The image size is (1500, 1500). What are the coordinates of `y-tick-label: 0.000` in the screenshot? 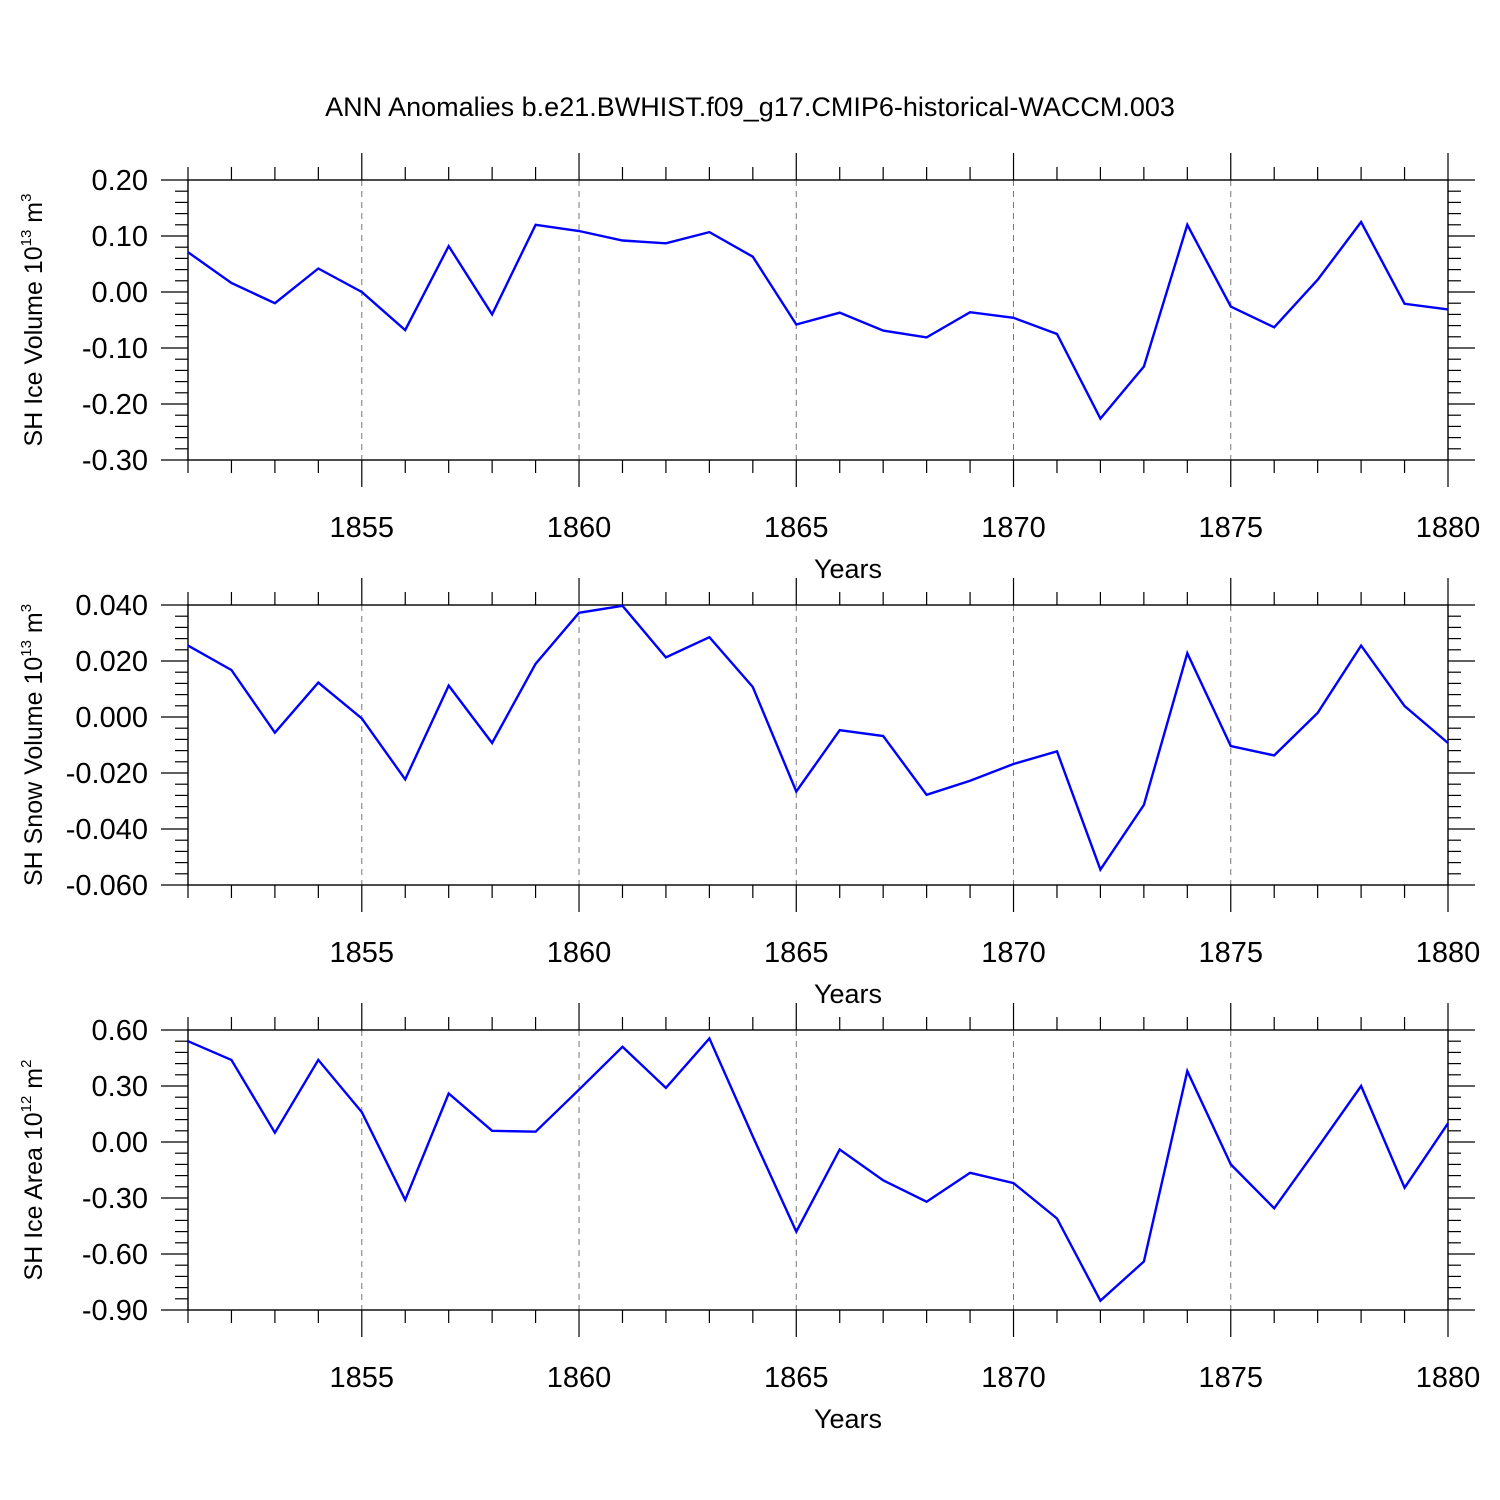 It's located at (111, 718).